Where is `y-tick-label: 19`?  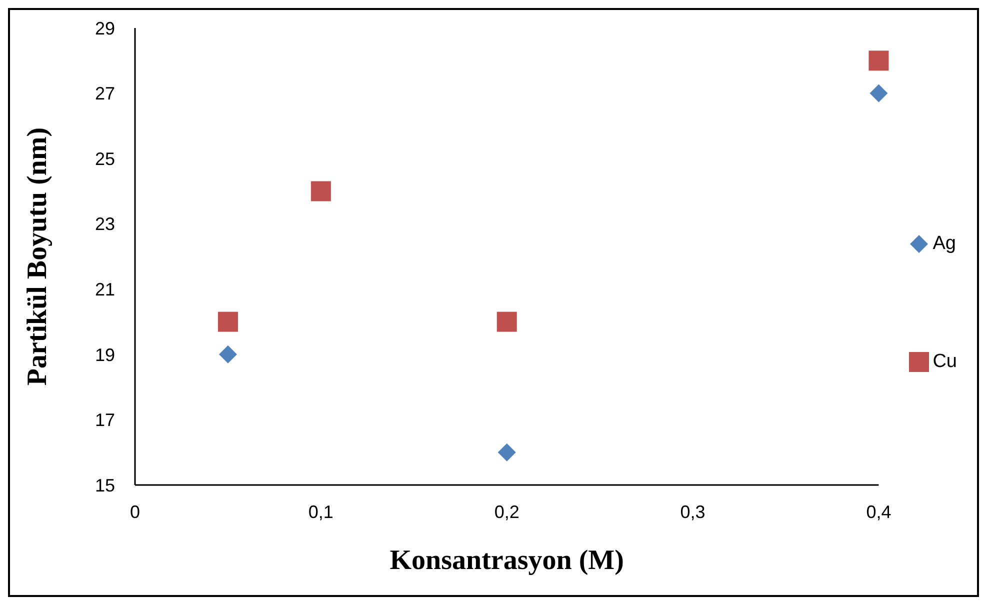 y-tick-label: 19 is located at coordinates (104, 354).